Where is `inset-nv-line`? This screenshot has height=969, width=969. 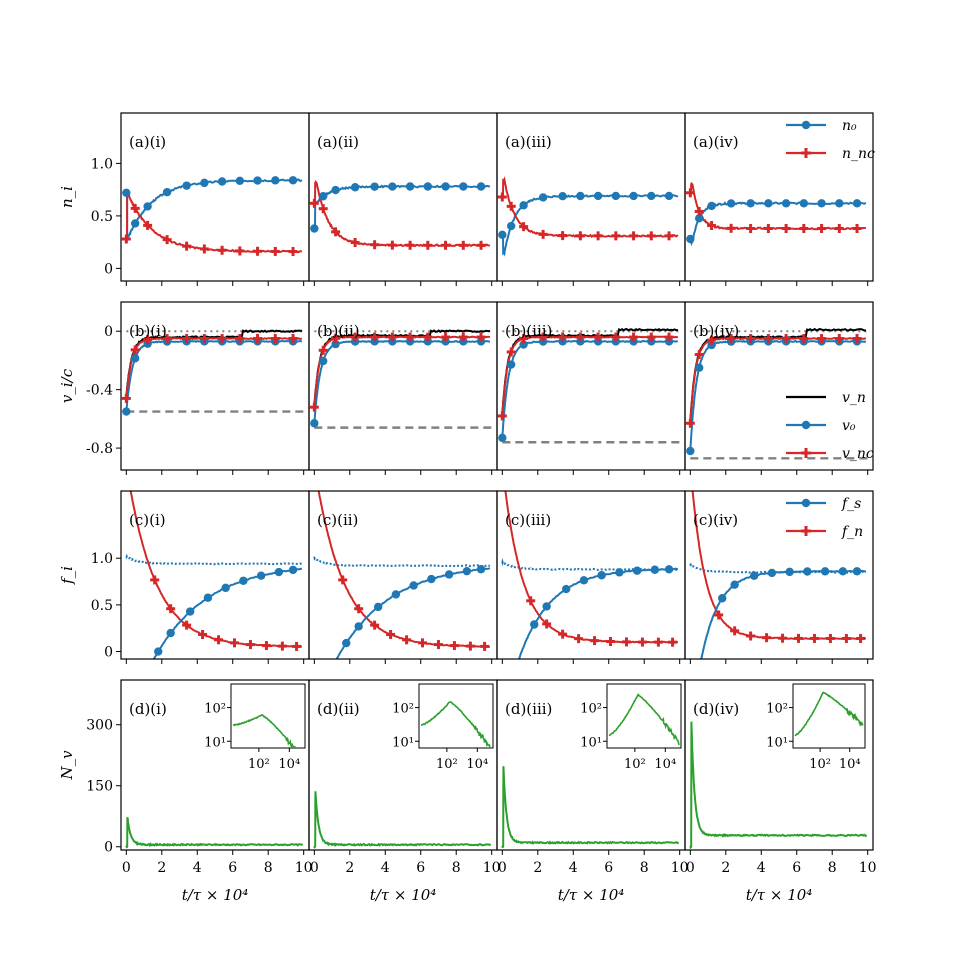
inset-nv-line is located at coordinates (644, 719).